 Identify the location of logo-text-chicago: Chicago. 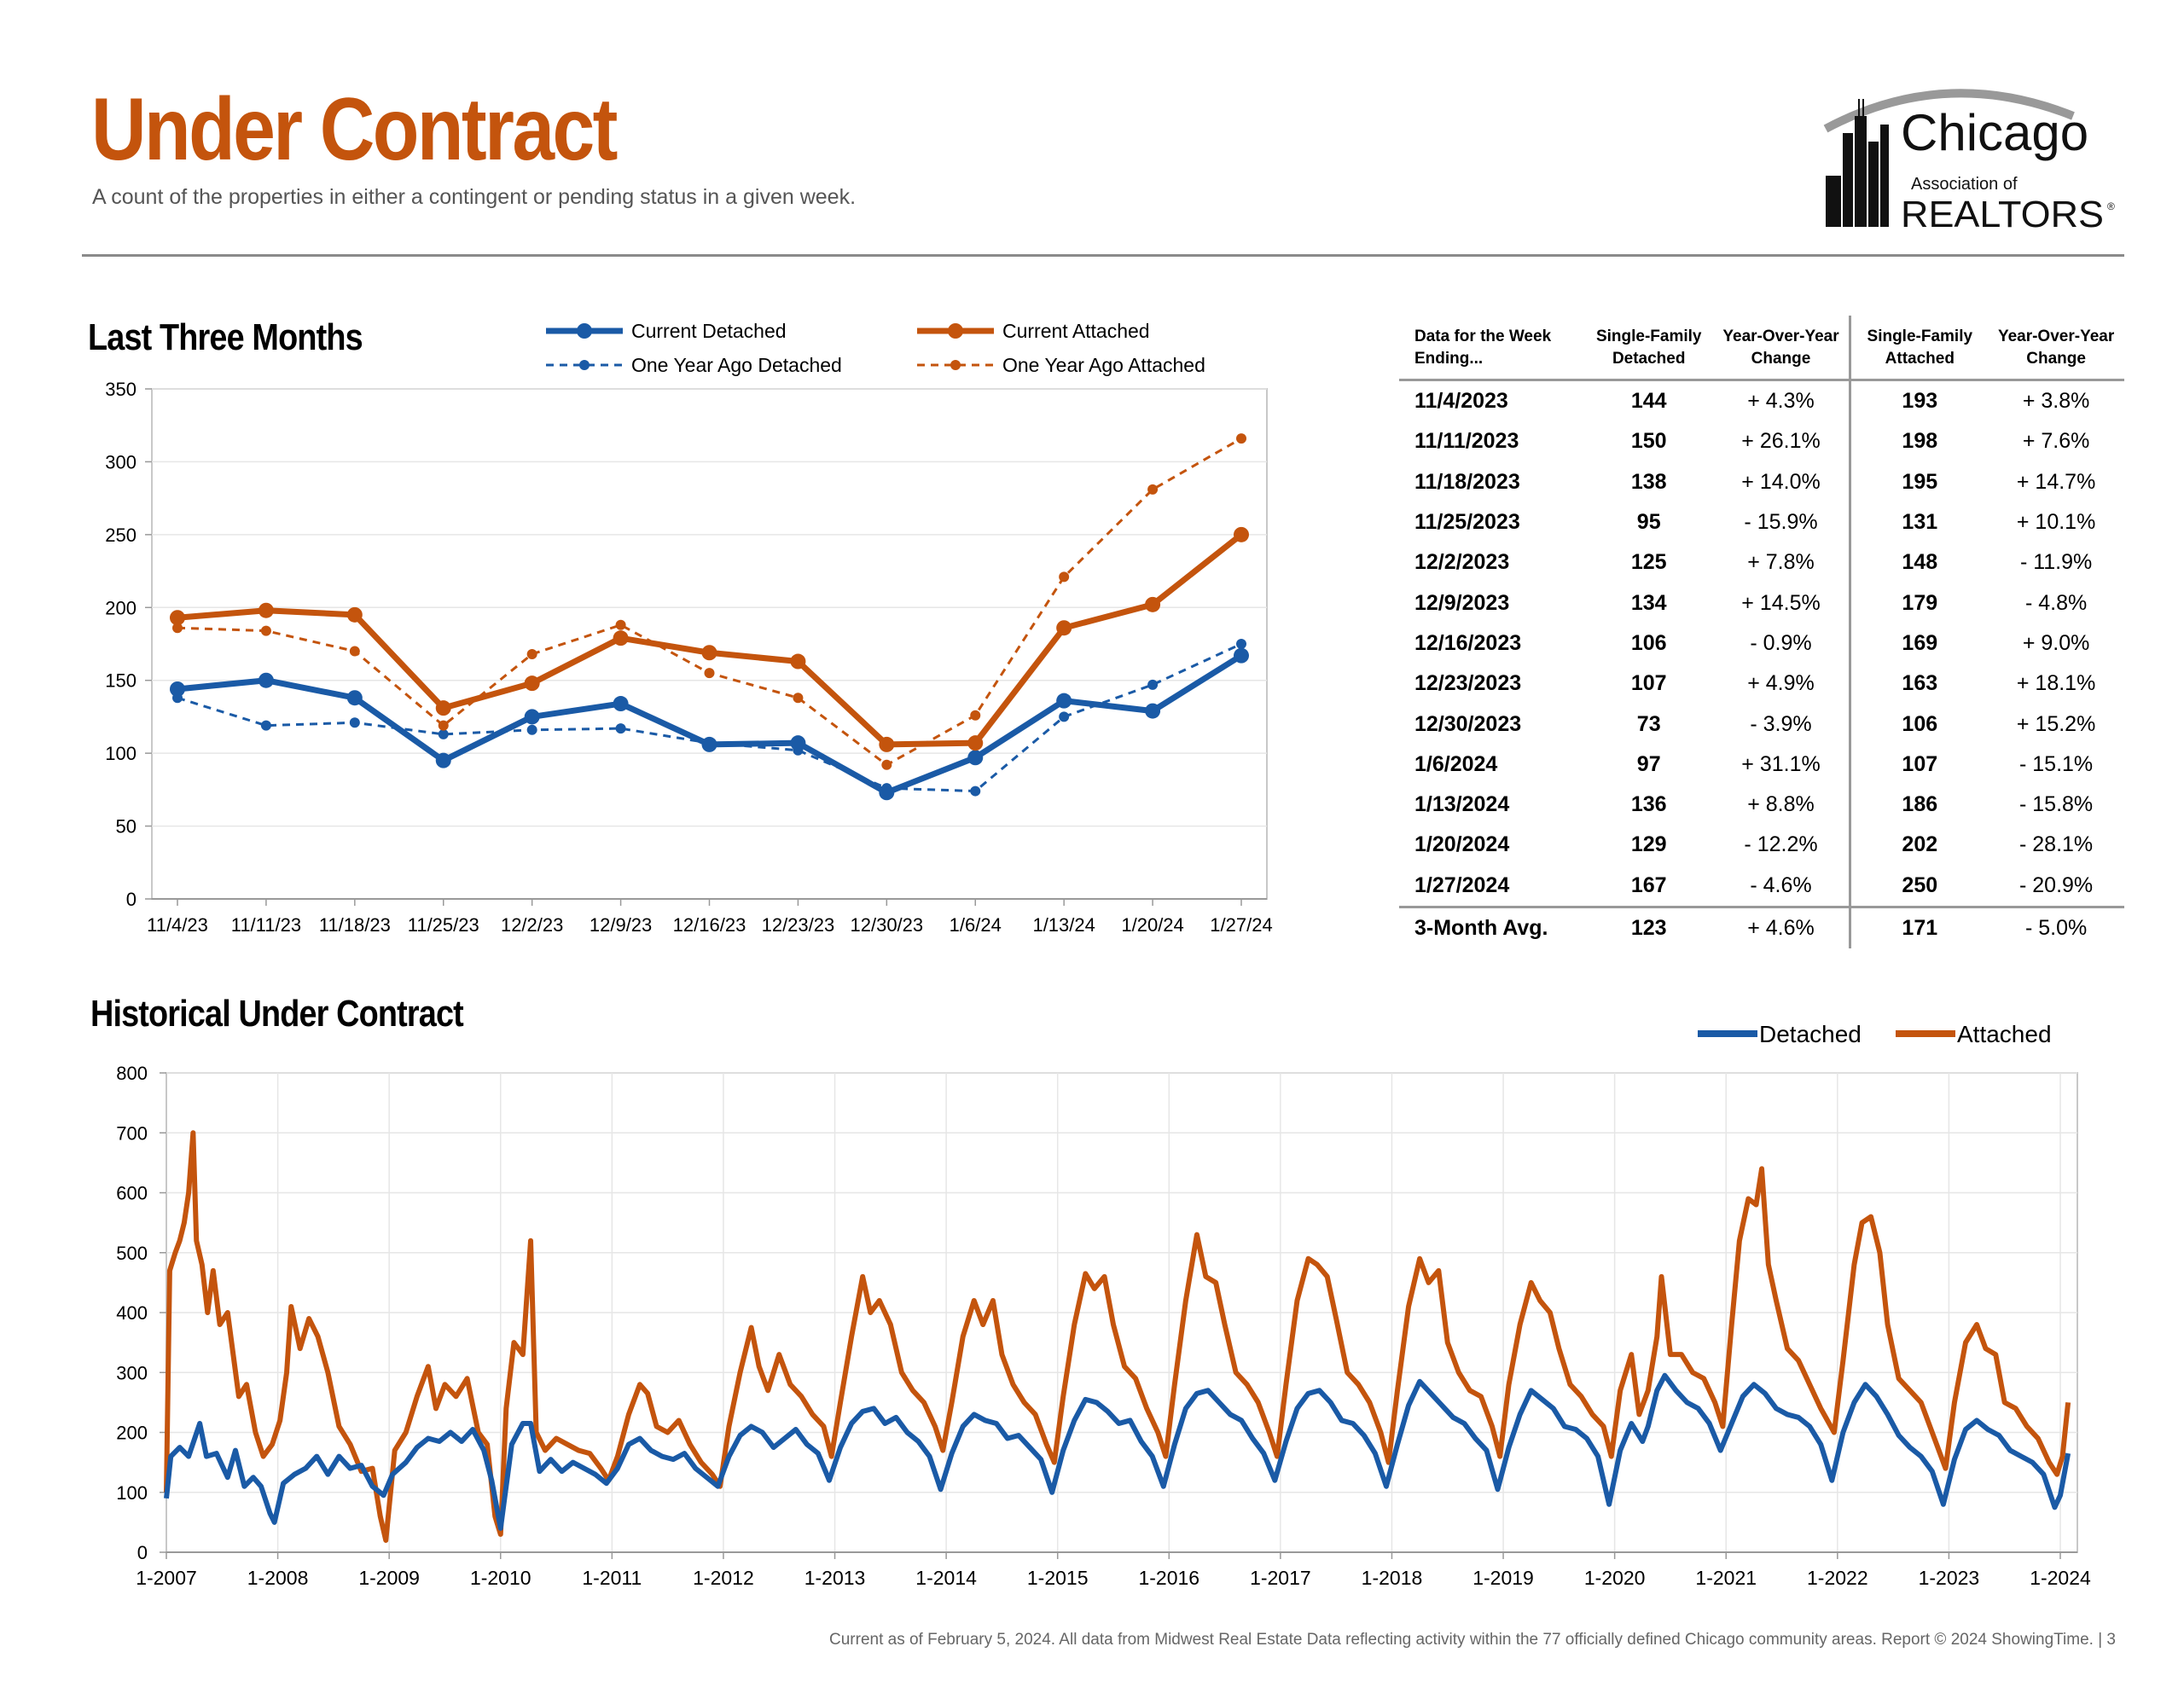
(1994, 132).